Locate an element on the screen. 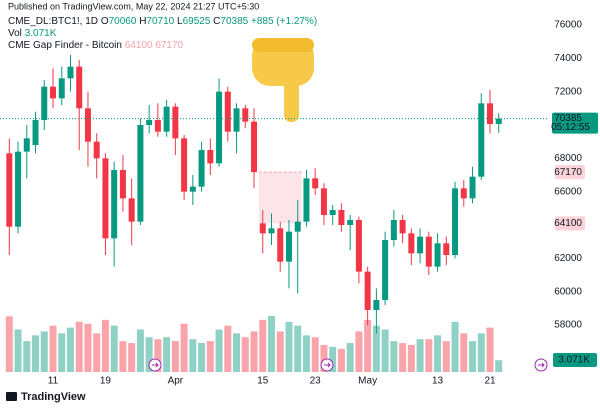 This screenshot has height=408, width=600. price-tag is located at coordinates (575, 123).